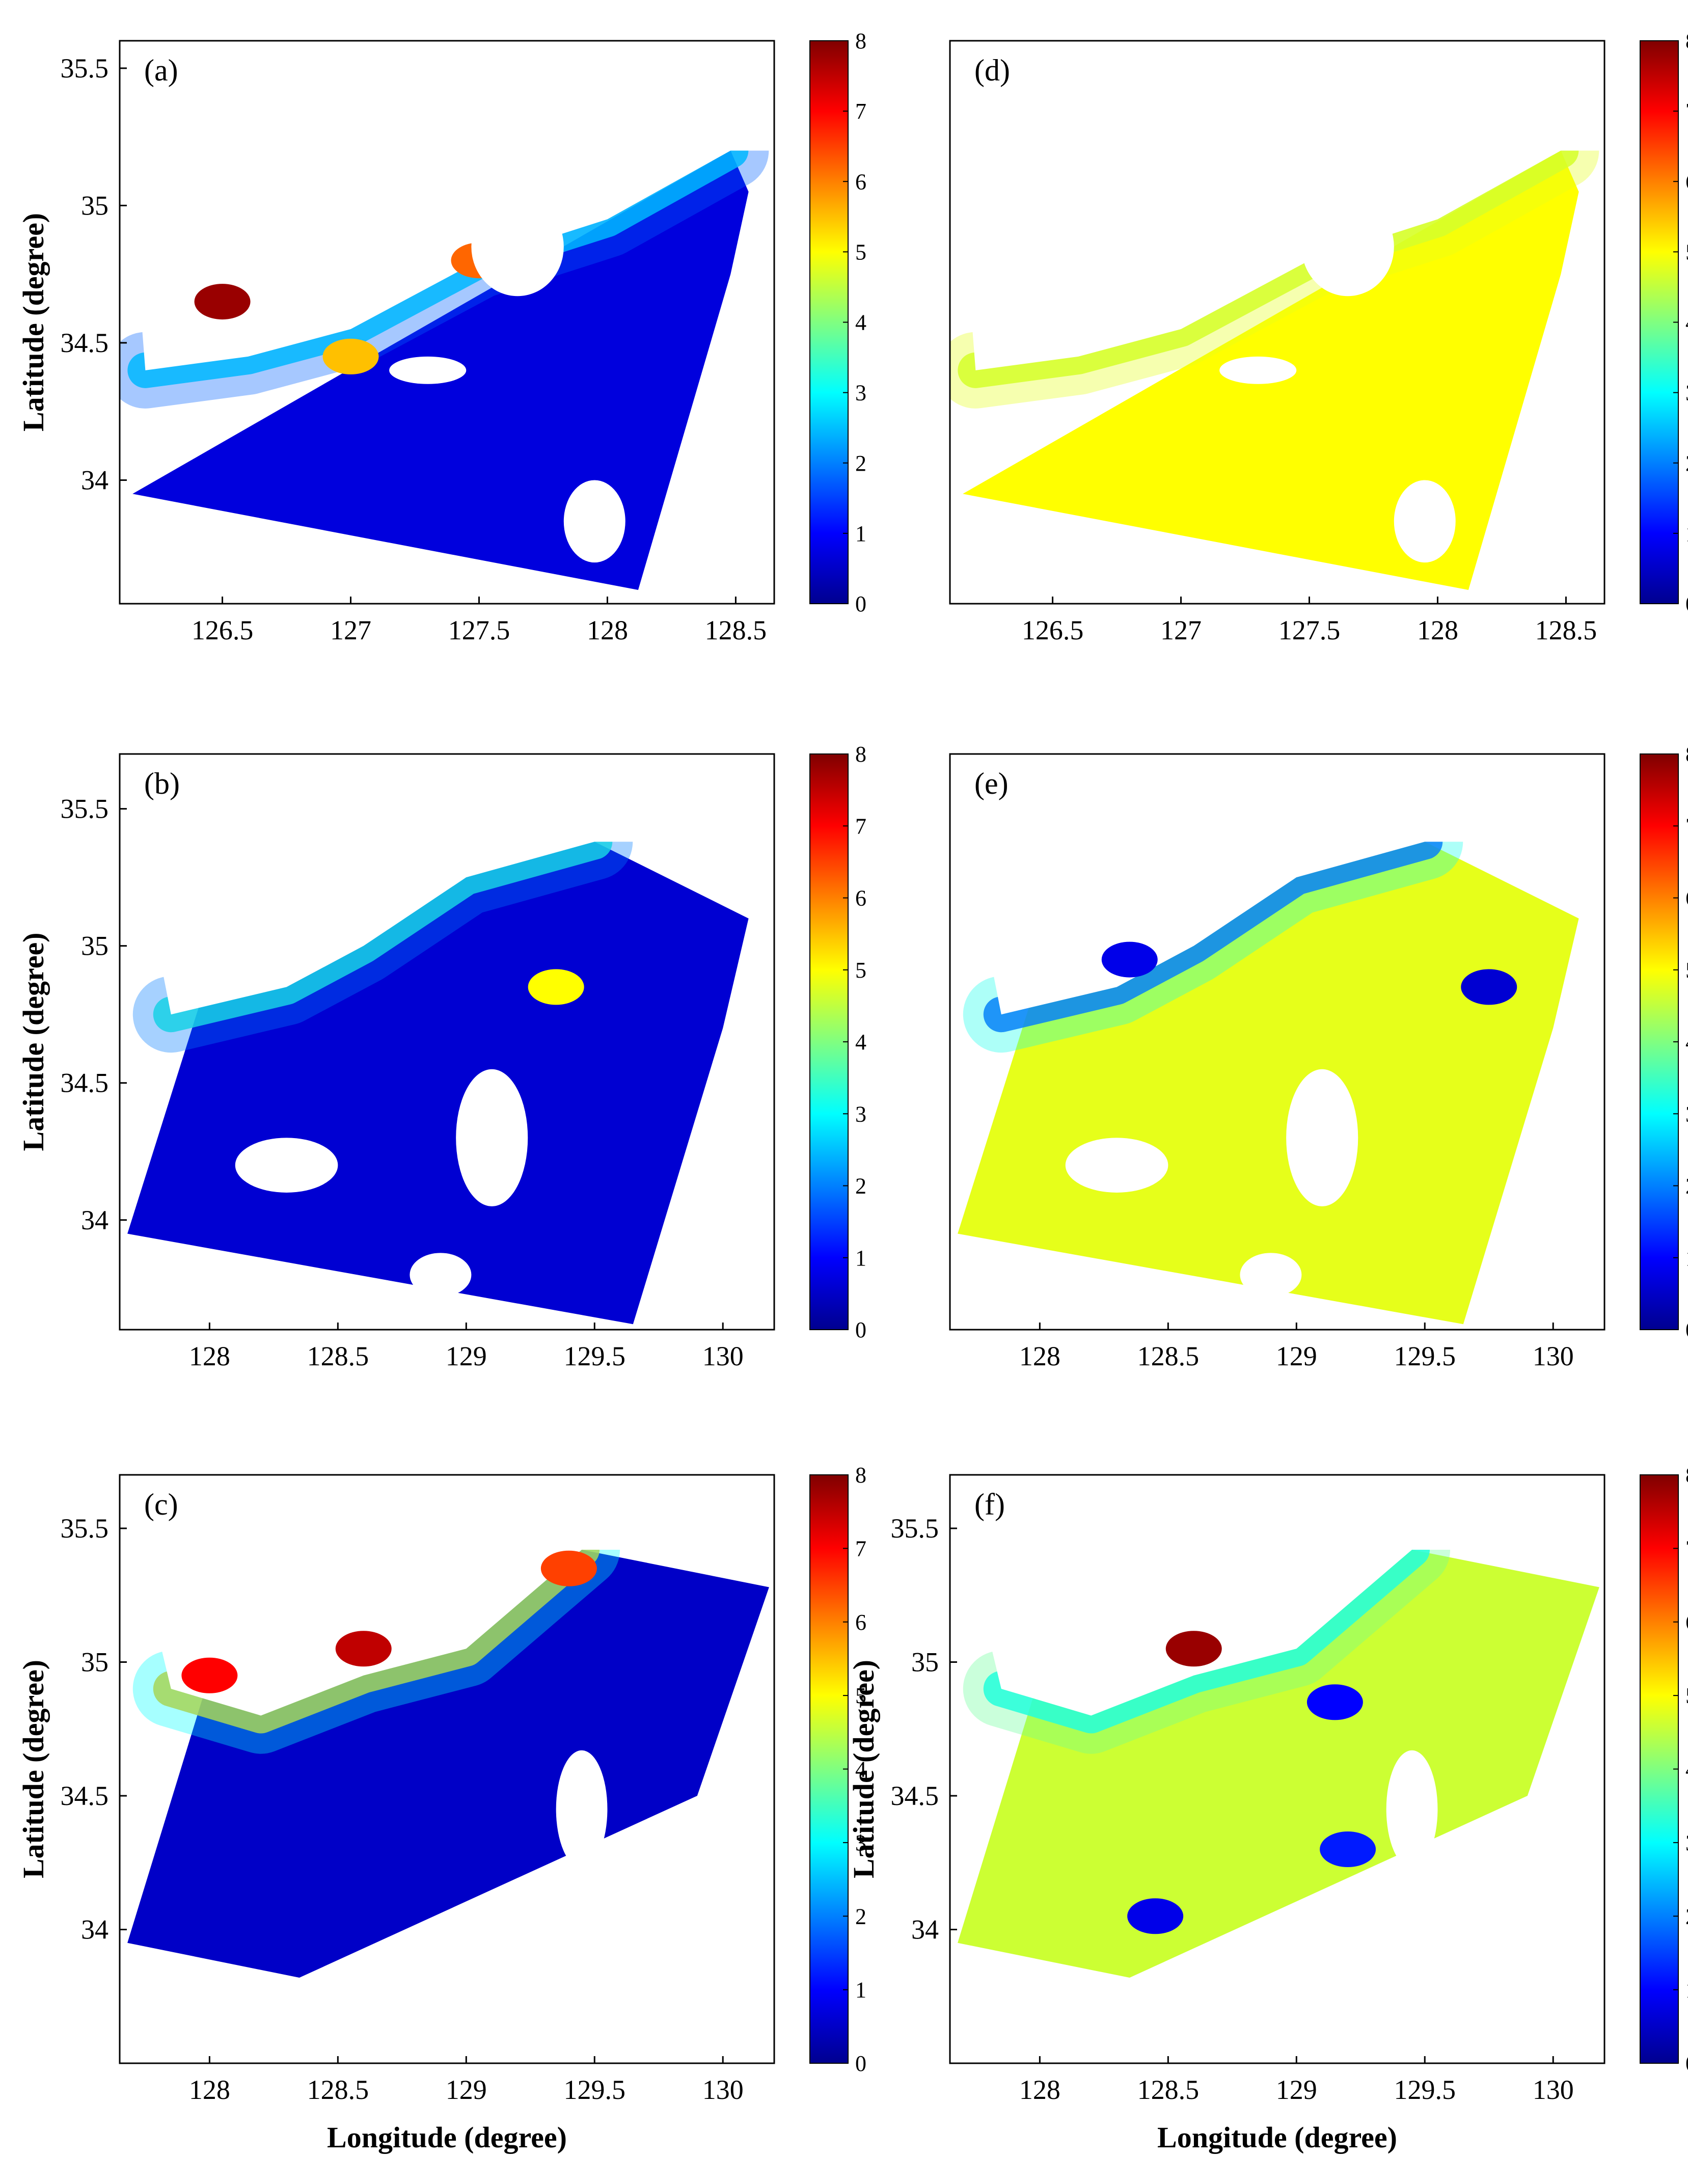 Image resolution: width=1688 pixels, height=2184 pixels. I want to click on panel-letter: (f), so click(990, 1504).